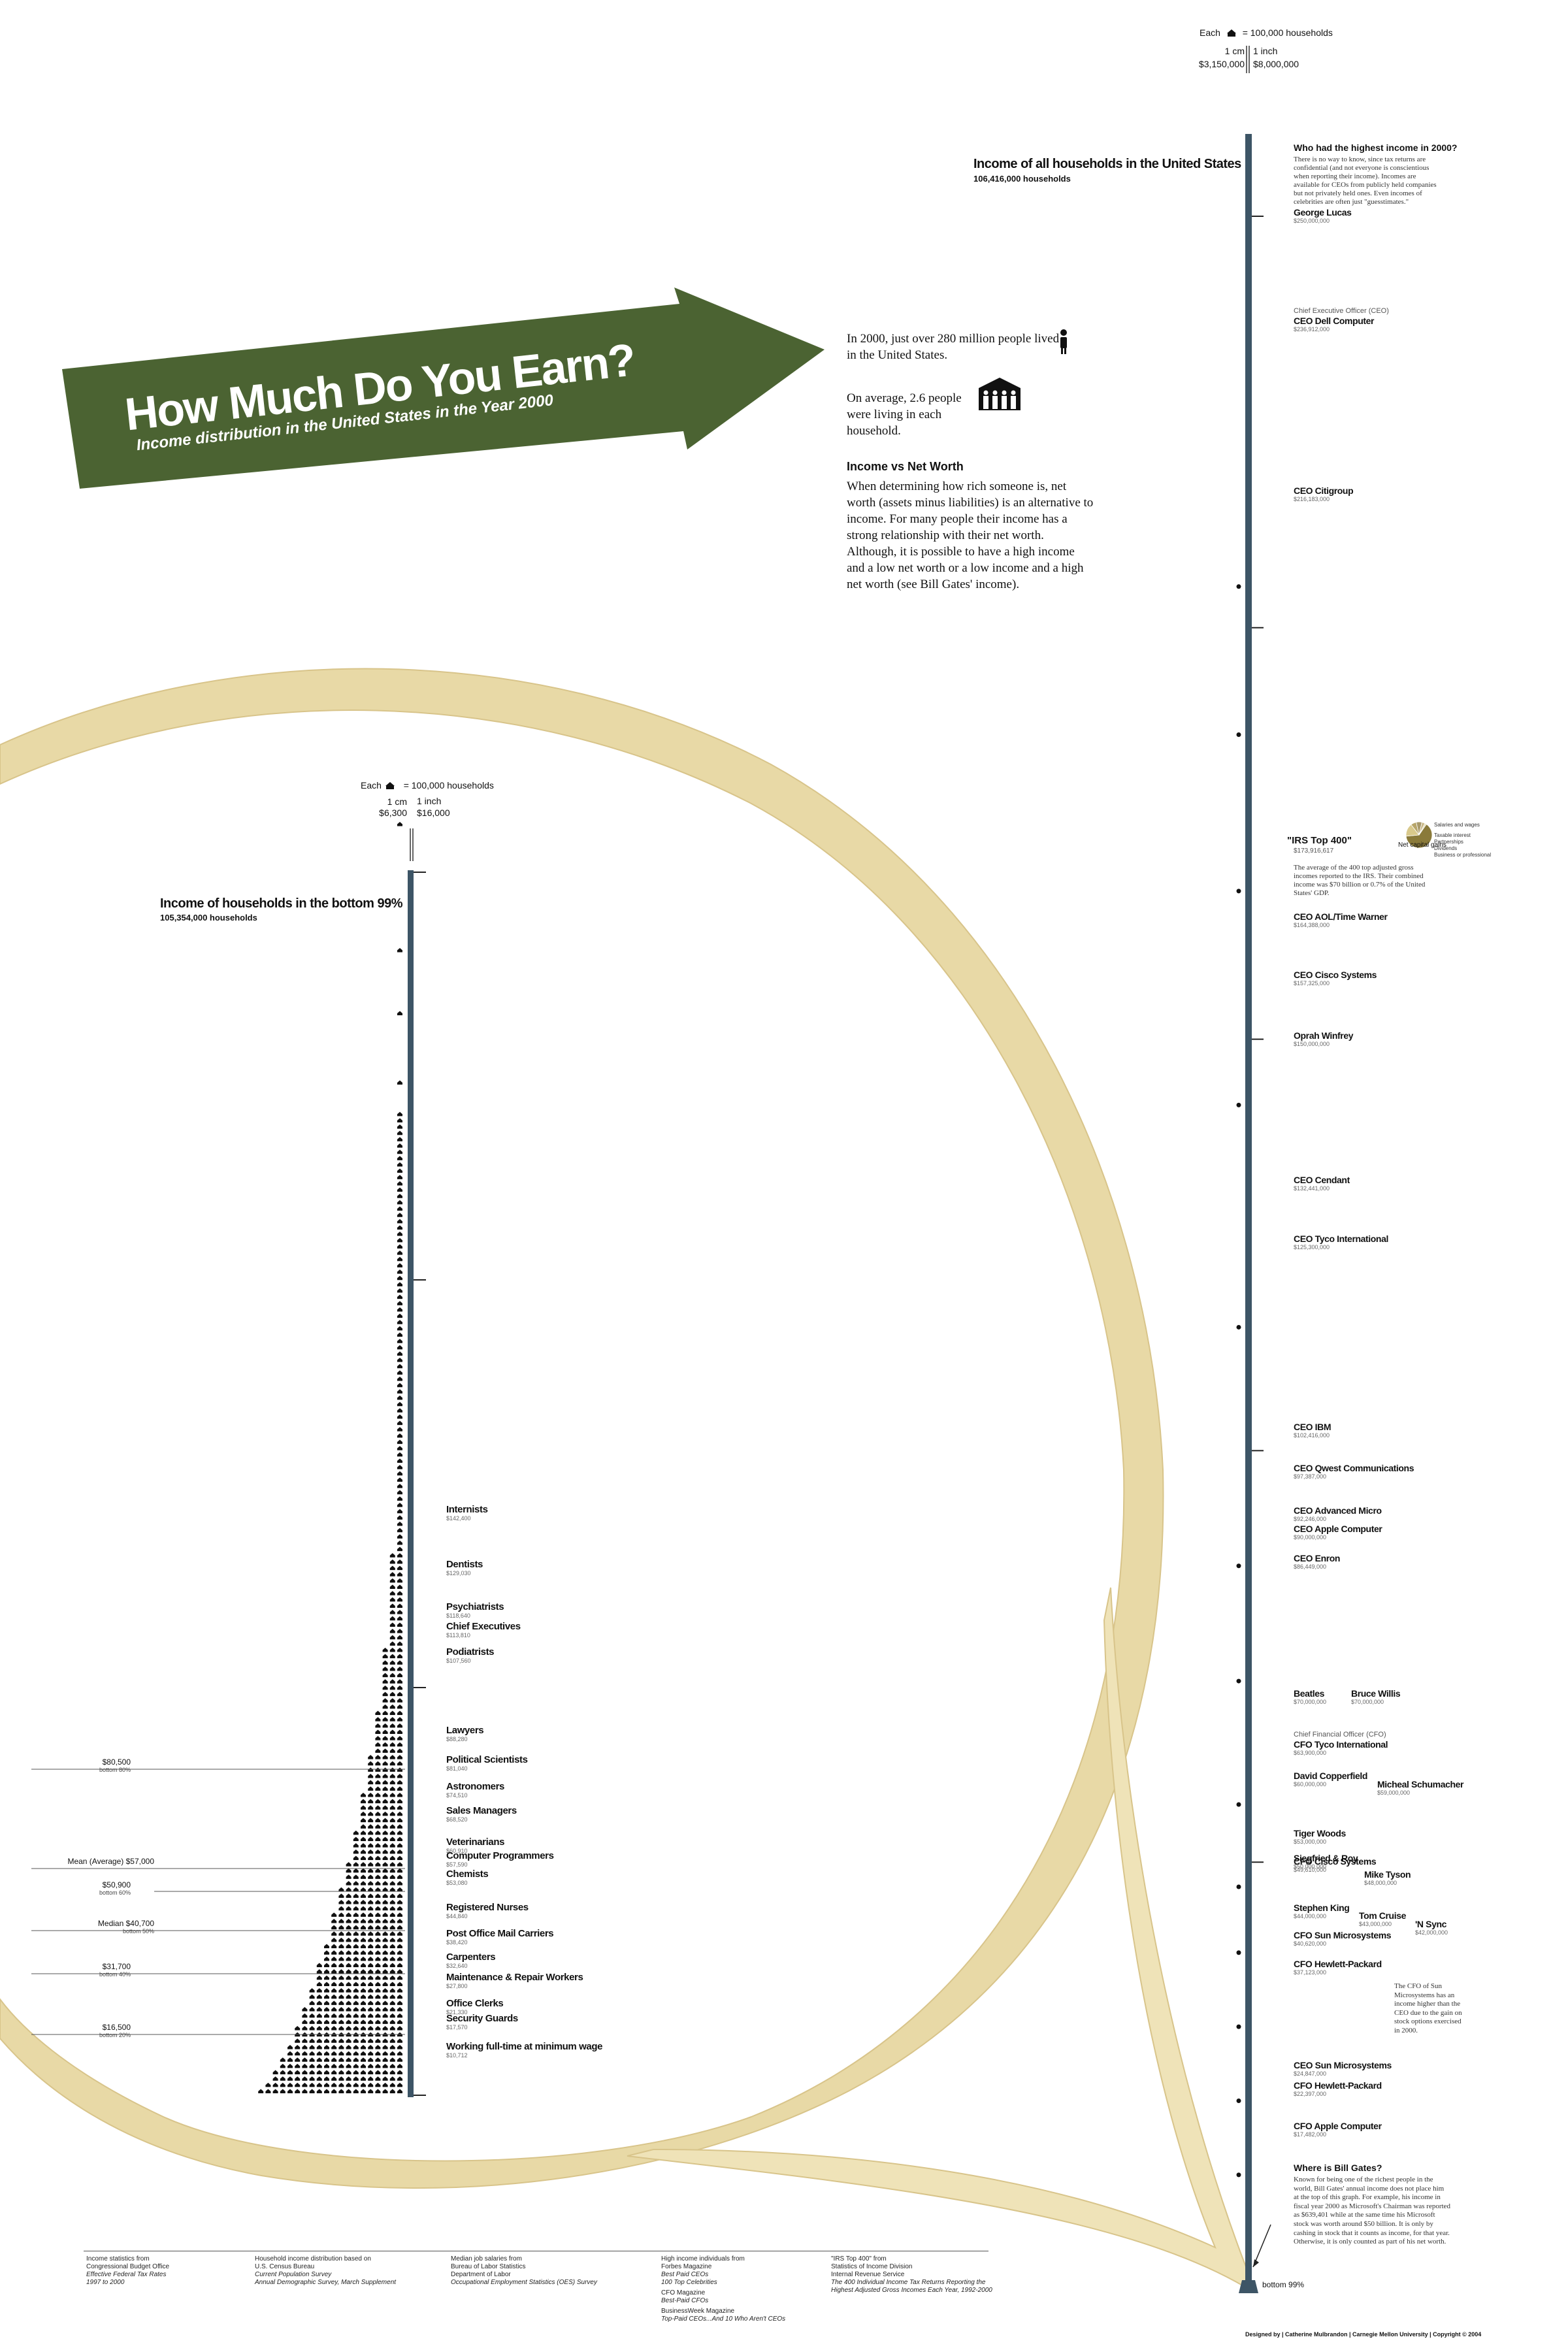 This screenshot has height=2352, width=1568. I want to click on threshold-sub: bottom 40%, so click(115, 1974).